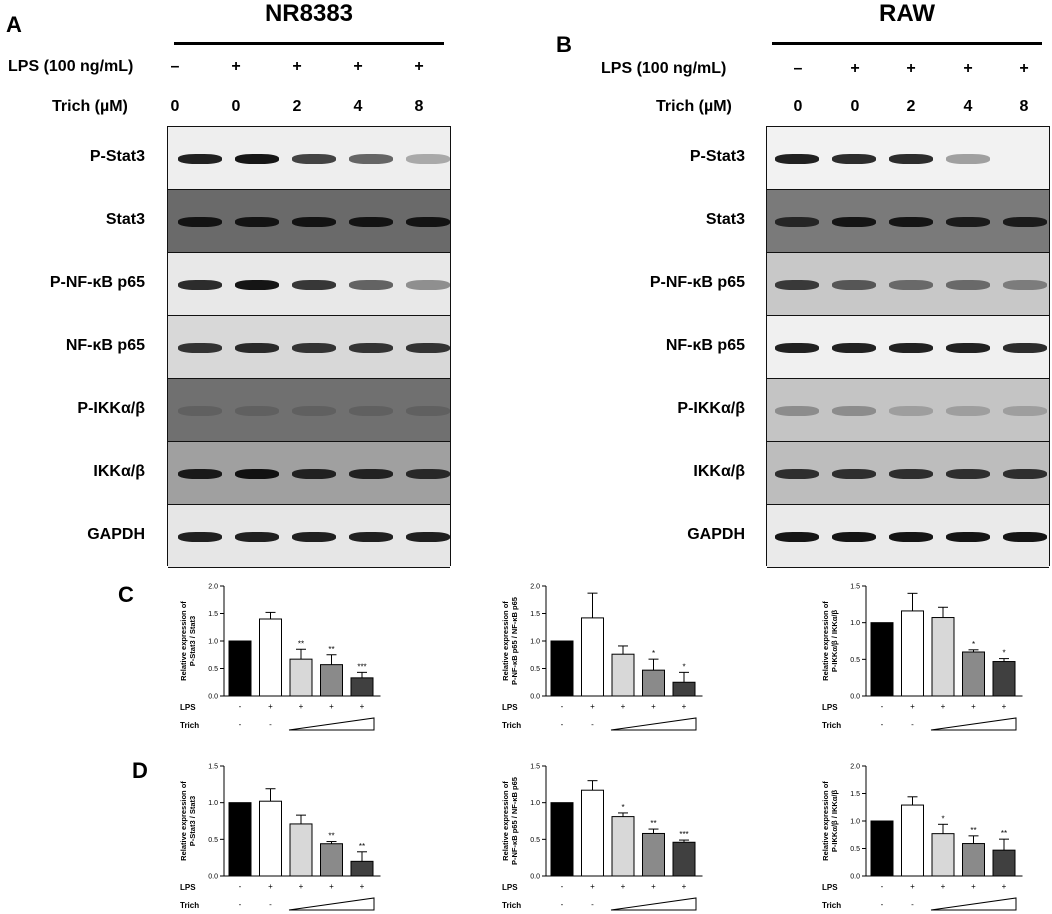 Image resolution: width=1052 pixels, height=914 pixels. What do you see at coordinates (117, 156) in the screenshot?
I see `blot-row-label: P-Stat3` at bounding box center [117, 156].